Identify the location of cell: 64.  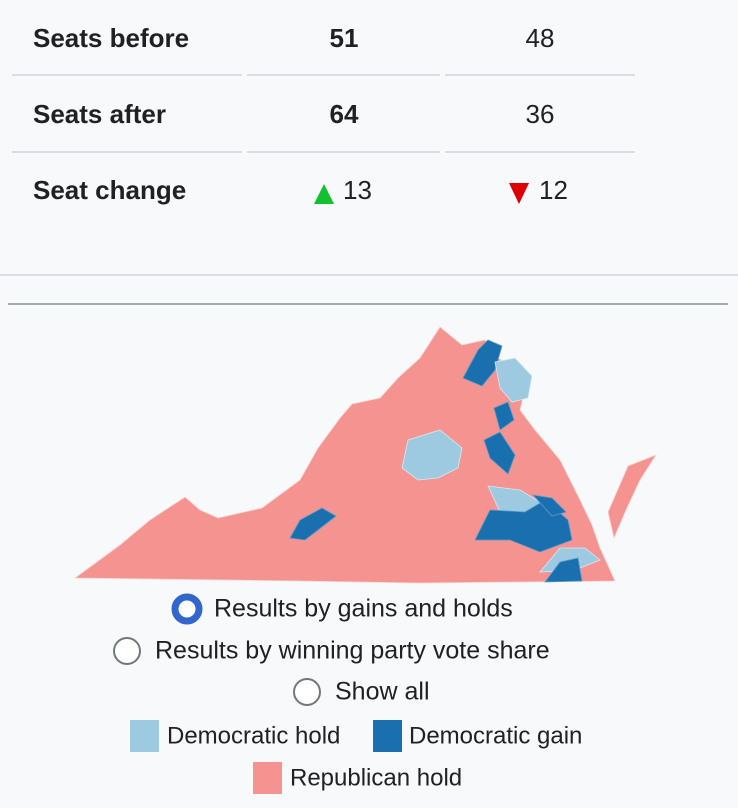
(344, 114).